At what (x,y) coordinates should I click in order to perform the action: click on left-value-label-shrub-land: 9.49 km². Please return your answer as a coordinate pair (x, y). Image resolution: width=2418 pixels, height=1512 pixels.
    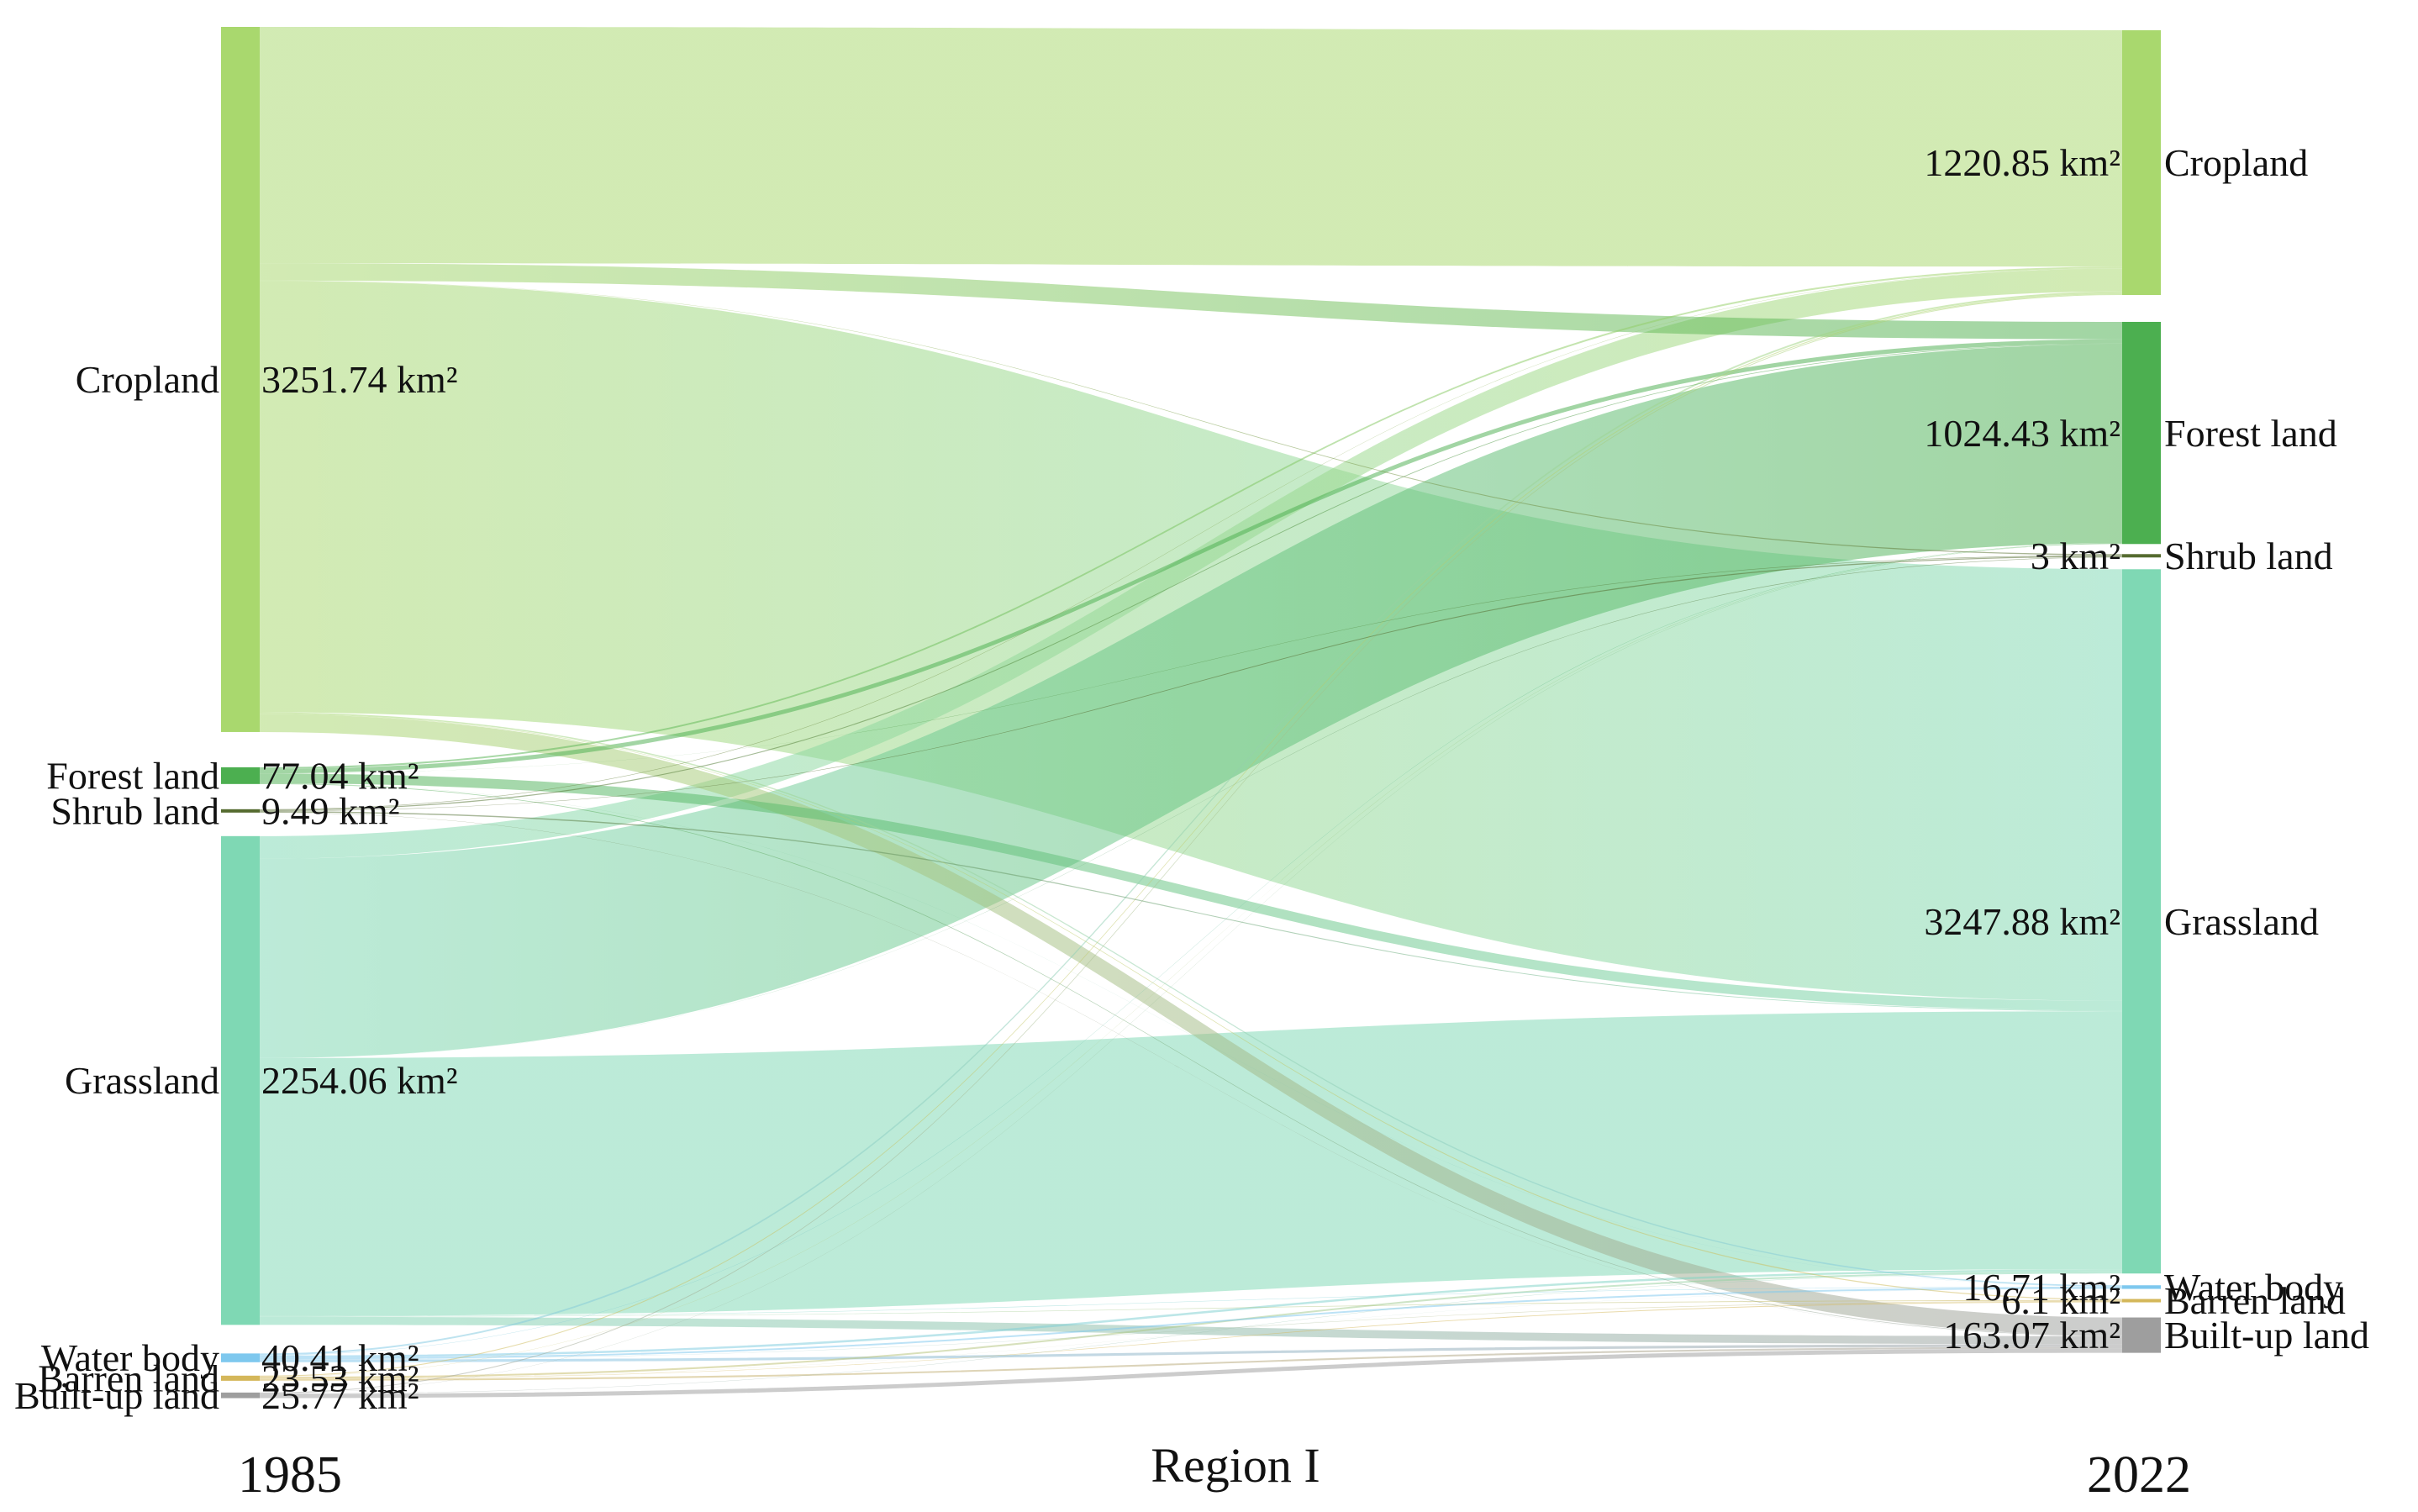
    Looking at the image, I should click on (330, 811).